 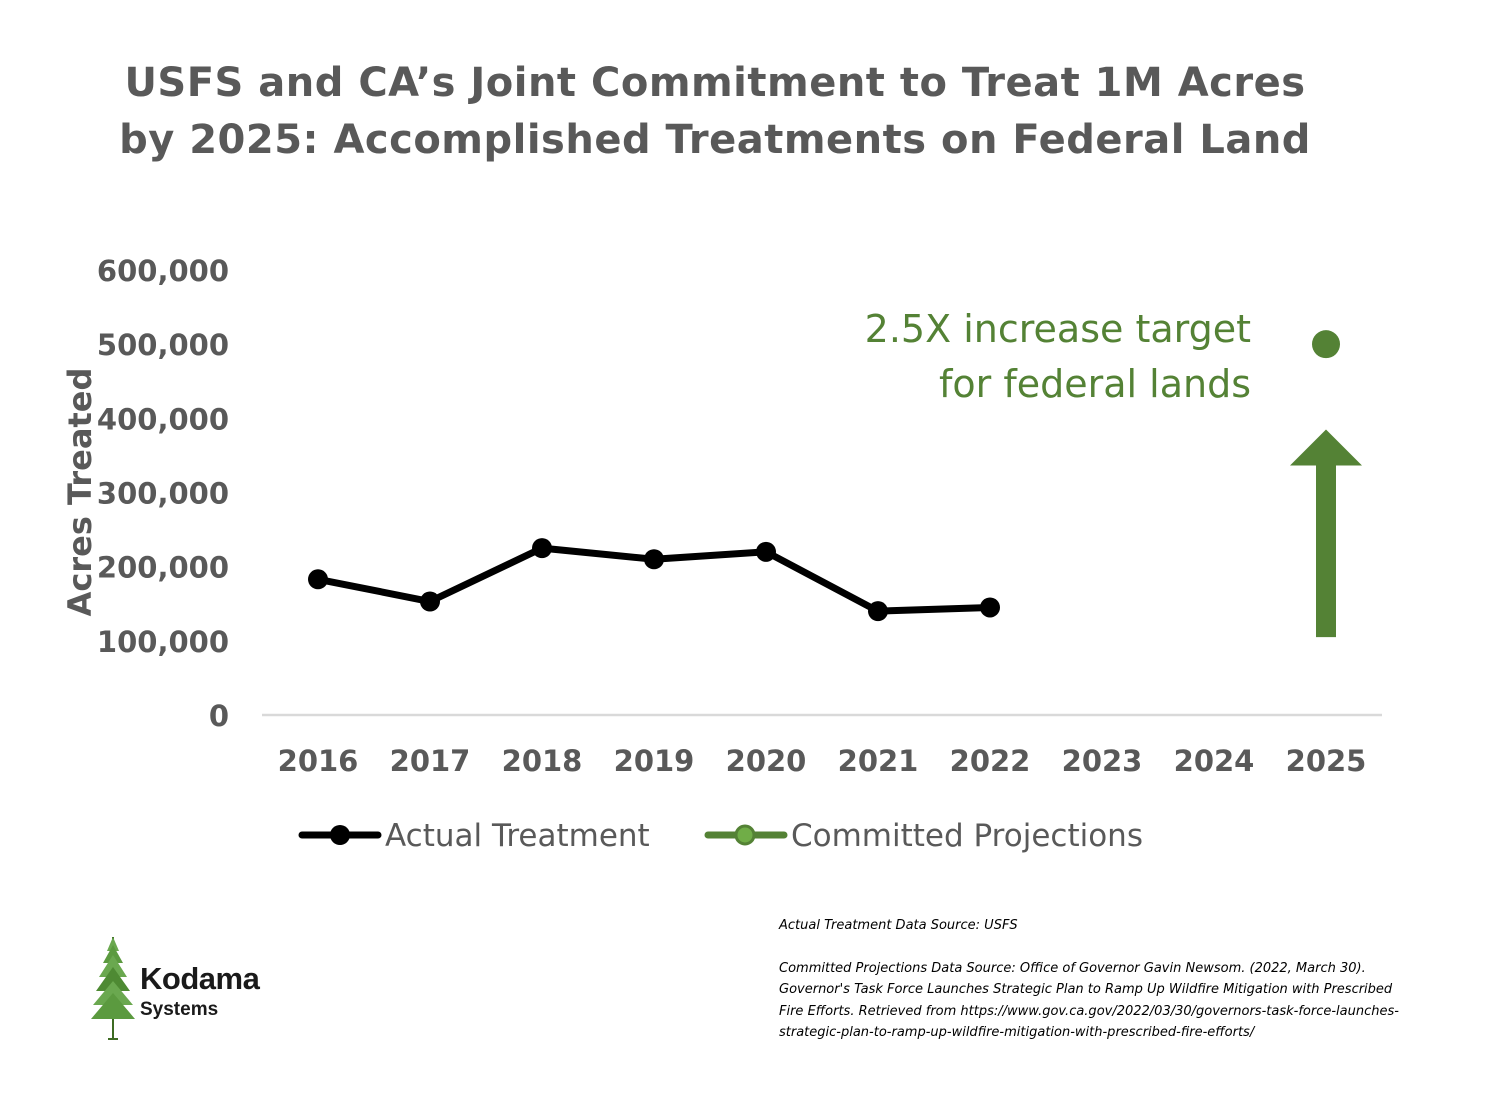 I want to click on annotation: 2.5X increase target for federal lands, so click(x=1113, y=472).